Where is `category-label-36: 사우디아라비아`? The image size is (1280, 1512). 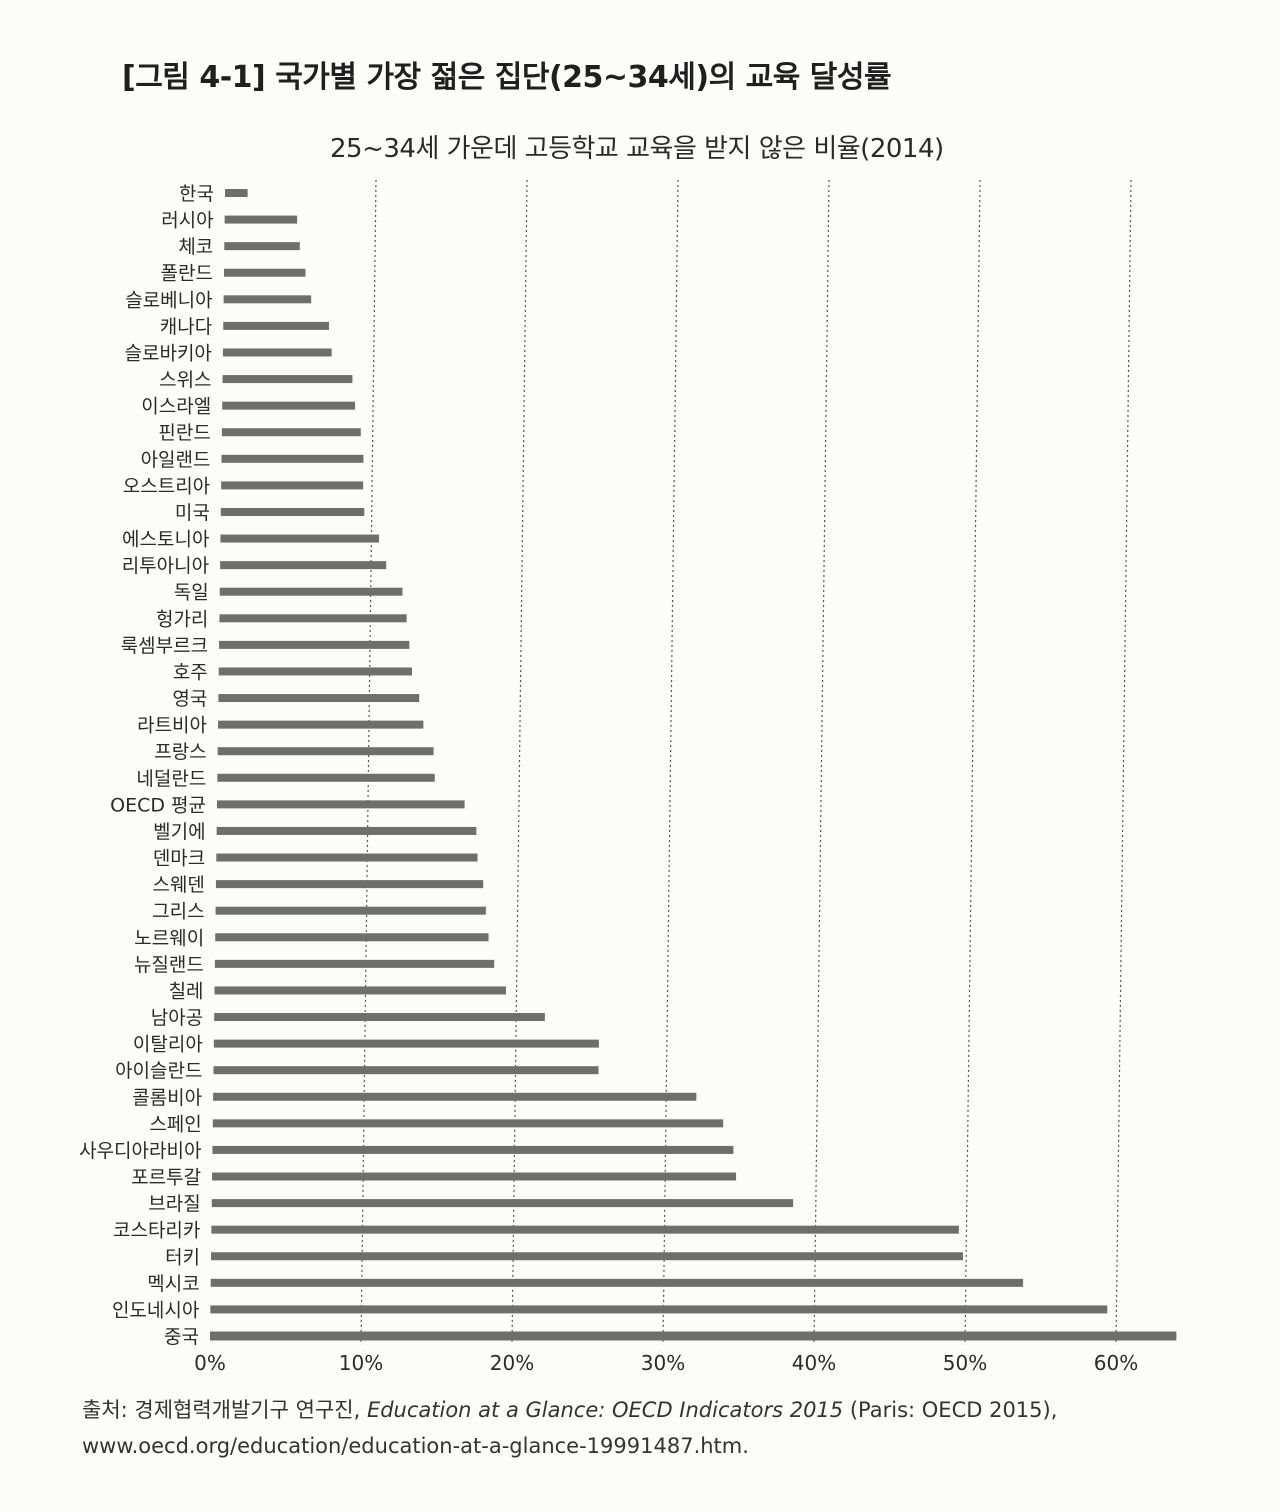 category-label-36: 사우디아라비아 is located at coordinates (140, 1151).